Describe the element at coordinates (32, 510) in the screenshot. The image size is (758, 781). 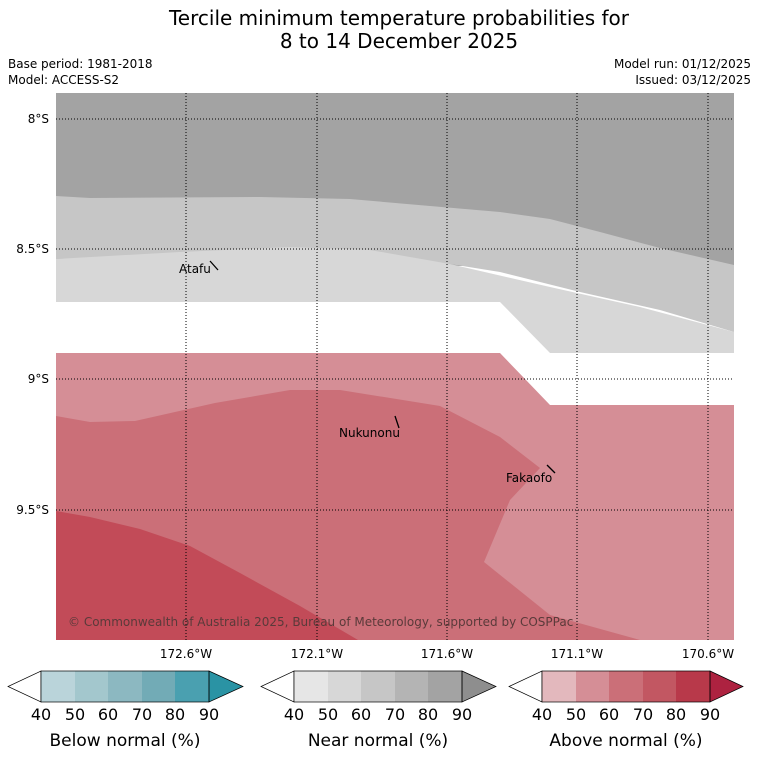
I see `lat-label-9-5s: 9.5°S` at that location.